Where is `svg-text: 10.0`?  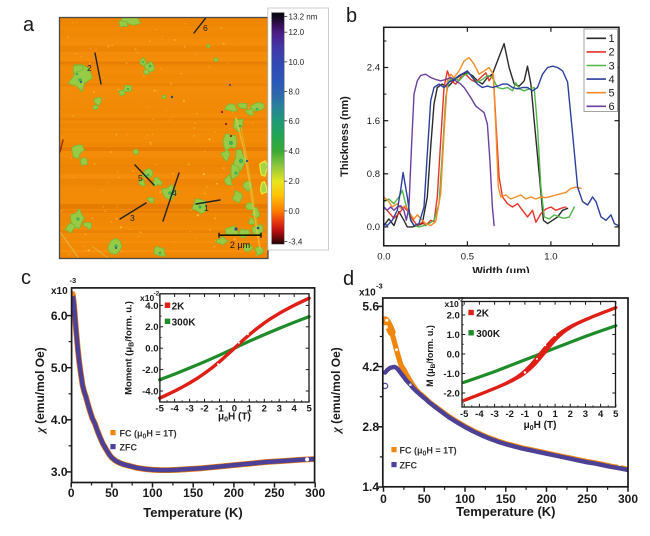 svg-text: 10.0 is located at coordinates (297, 62).